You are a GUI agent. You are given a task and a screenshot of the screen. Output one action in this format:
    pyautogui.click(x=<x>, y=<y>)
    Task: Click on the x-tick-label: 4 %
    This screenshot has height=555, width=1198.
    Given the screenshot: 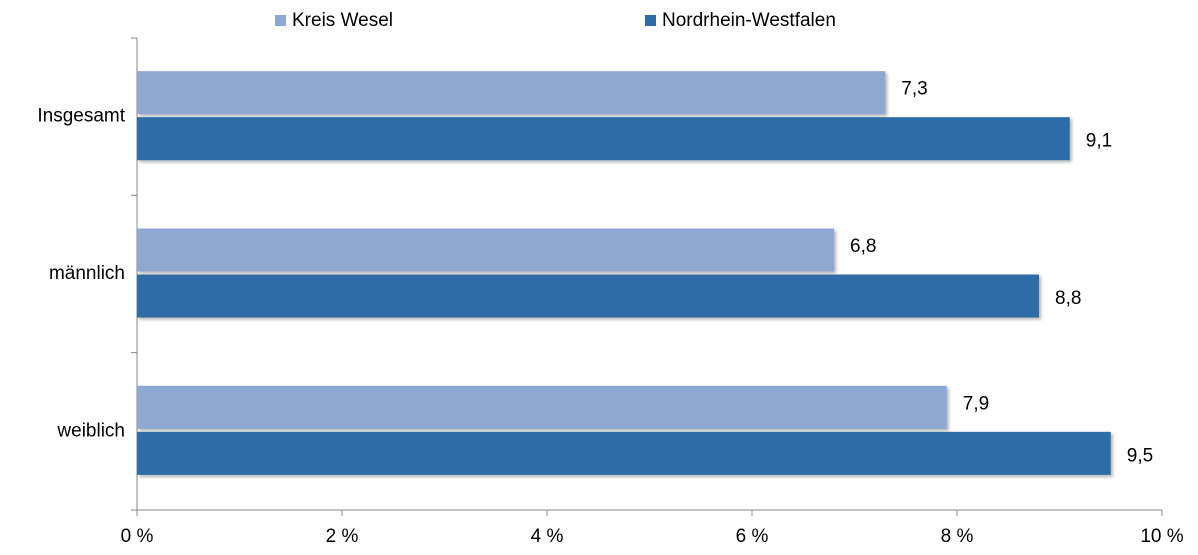 What is the action you would take?
    pyautogui.click(x=547, y=536)
    